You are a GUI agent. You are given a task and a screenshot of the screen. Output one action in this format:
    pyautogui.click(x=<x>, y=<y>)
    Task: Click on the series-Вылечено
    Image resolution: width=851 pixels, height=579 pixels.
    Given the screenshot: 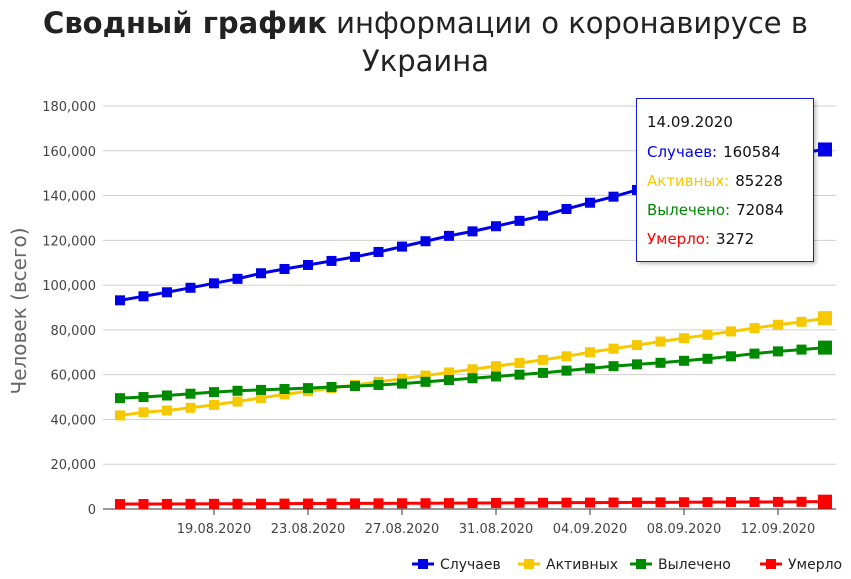 What is the action you would take?
    pyautogui.click(x=473, y=372)
    